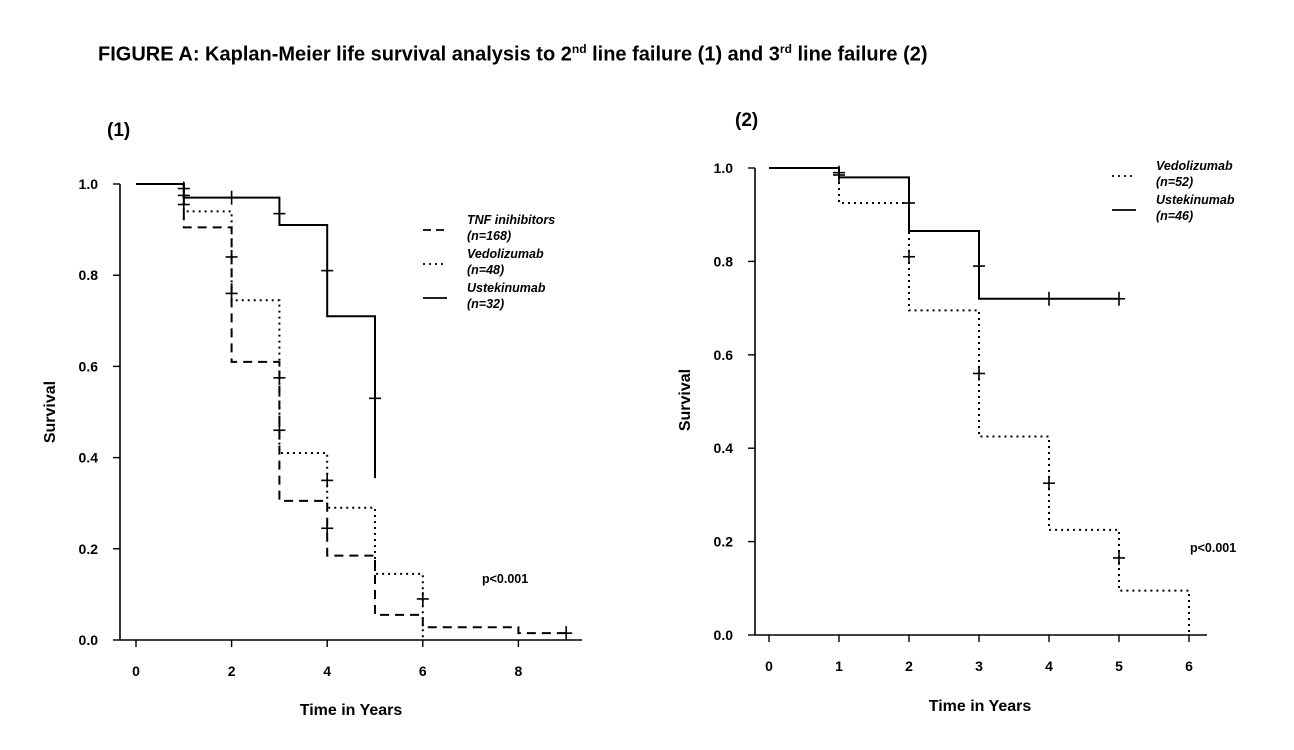 Image resolution: width=1294 pixels, height=750 pixels. I want to click on p1-x-tick-label: 4, so click(327, 671).